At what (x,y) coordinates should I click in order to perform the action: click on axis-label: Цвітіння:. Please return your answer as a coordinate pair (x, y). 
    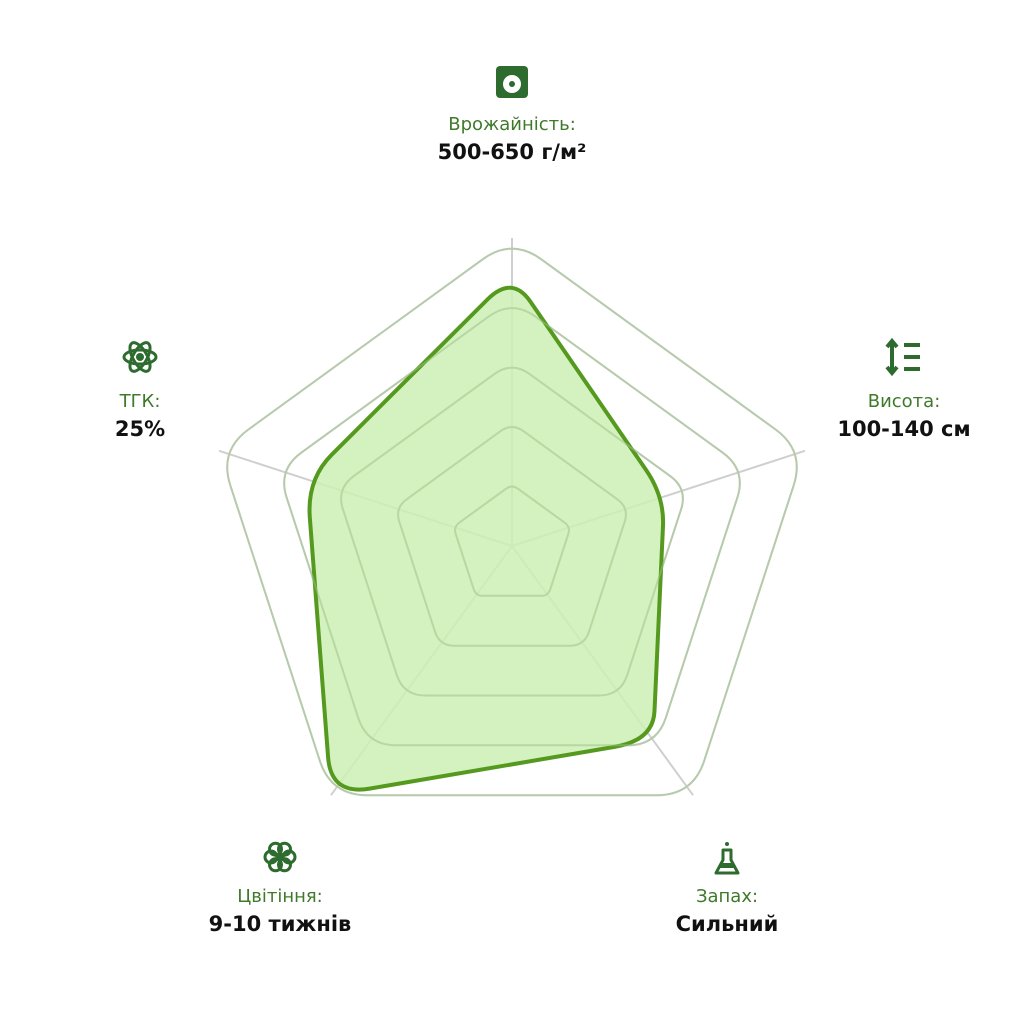
    Looking at the image, I should click on (280, 896).